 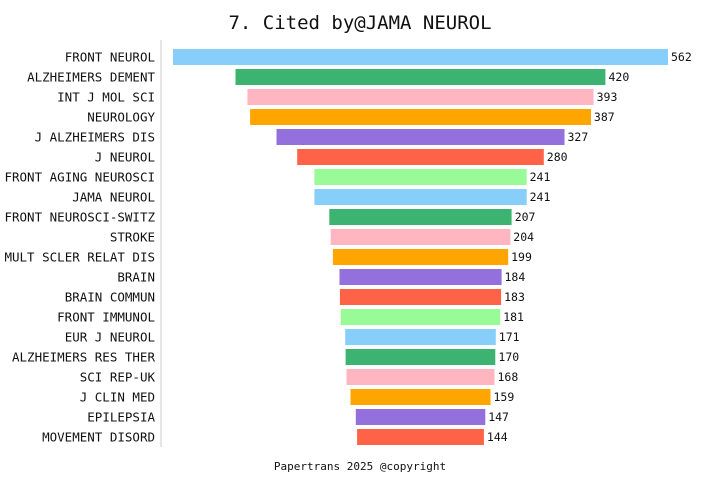 What do you see at coordinates (497, 437) in the screenshot?
I see `value-label: 144` at bounding box center [497, 437].